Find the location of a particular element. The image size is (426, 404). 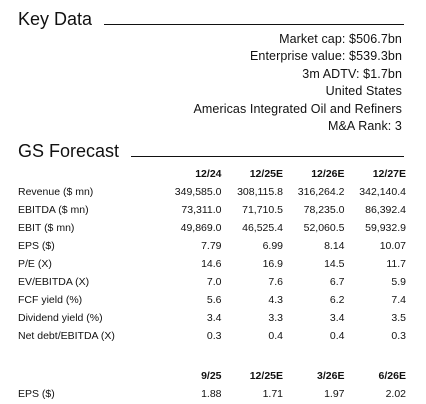

row-label: FCF yield (%) is located at coordinates (50, 300).